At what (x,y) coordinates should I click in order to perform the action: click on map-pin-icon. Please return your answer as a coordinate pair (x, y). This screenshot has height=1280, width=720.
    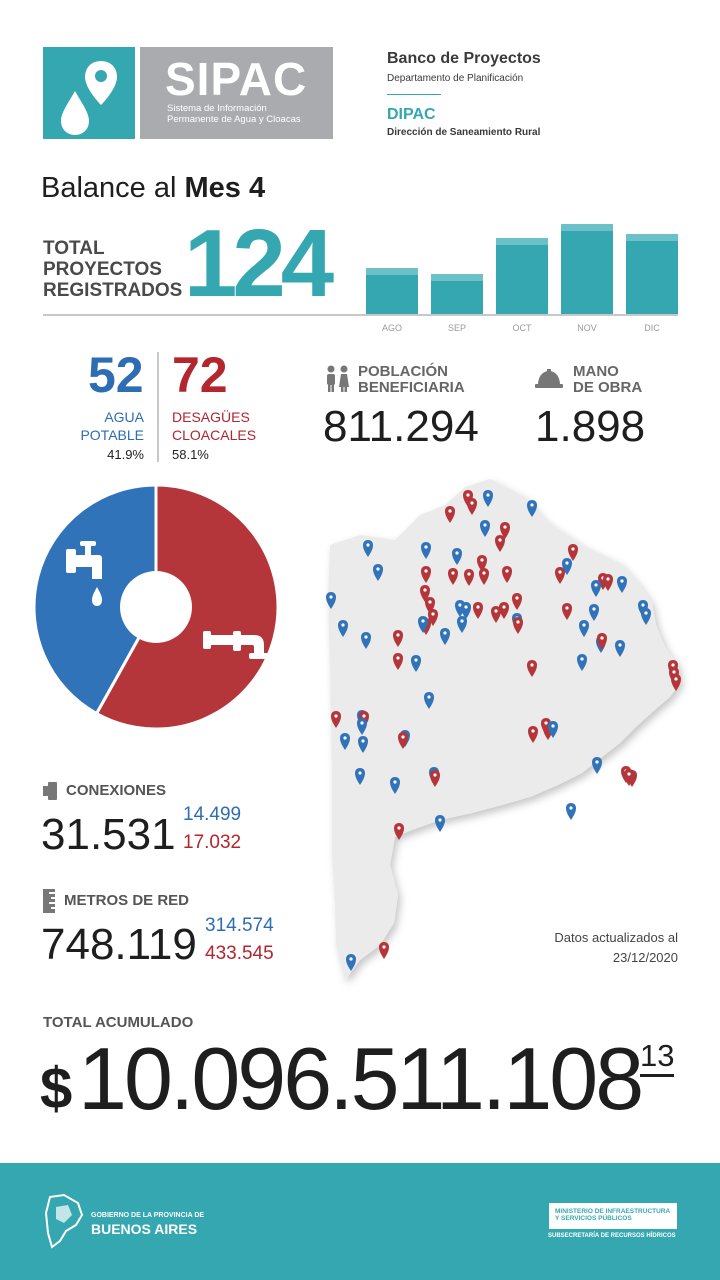
    Looking at the image, I should click on (101, 83).